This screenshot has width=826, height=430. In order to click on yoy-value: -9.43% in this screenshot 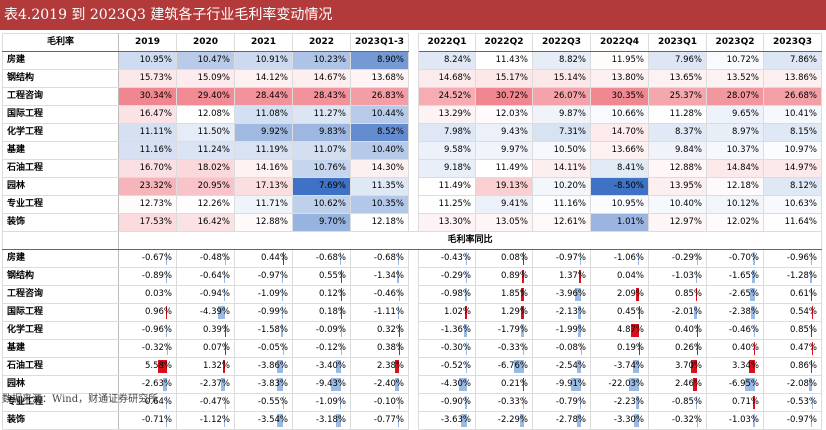, I will do `click(331, 384)`.